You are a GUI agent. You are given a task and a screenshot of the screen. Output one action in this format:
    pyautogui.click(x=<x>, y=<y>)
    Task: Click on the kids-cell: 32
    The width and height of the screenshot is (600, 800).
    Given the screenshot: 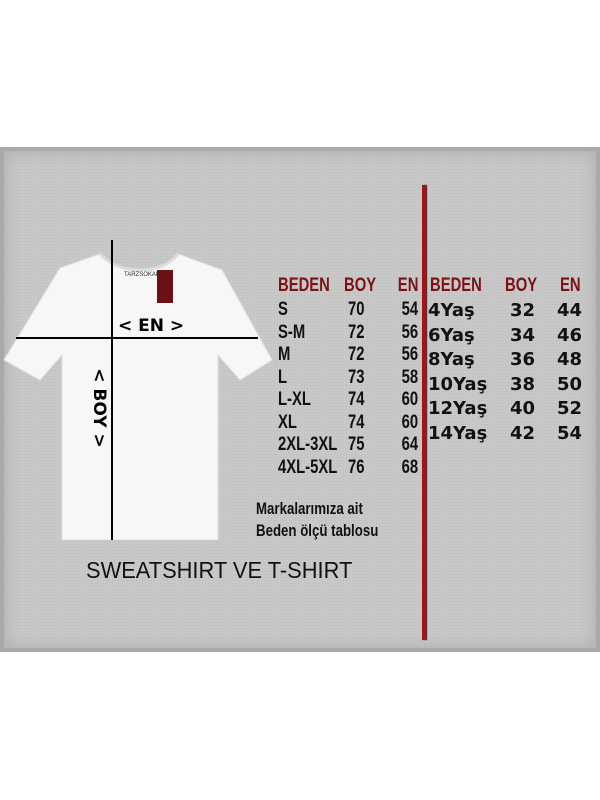 What is the action you would take?
    pyautogui.click(x=523, y=310)
    